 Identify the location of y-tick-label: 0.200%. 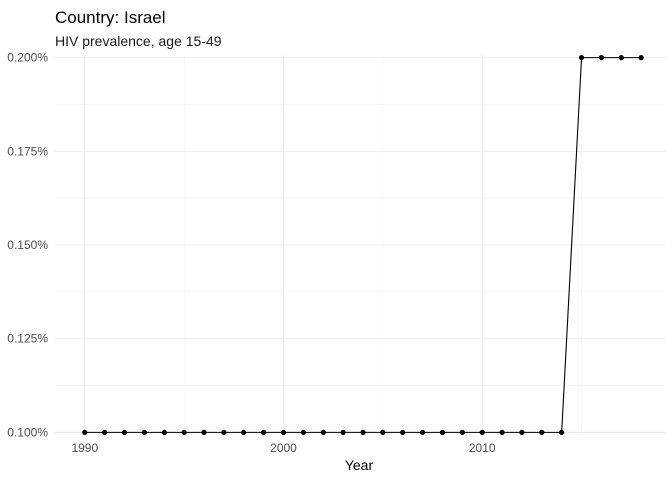
(27, 58).